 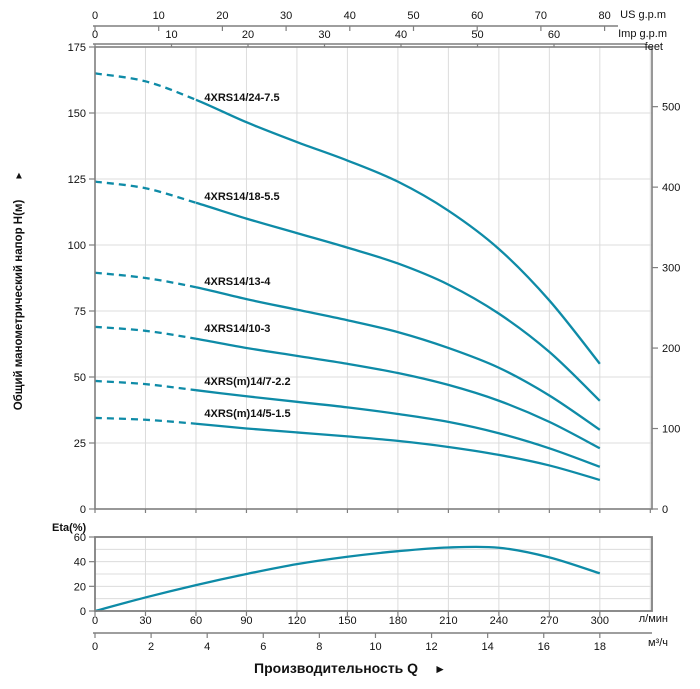 I want to click on imp-gpm-tick-label: 60, so click(x=554, y=35).